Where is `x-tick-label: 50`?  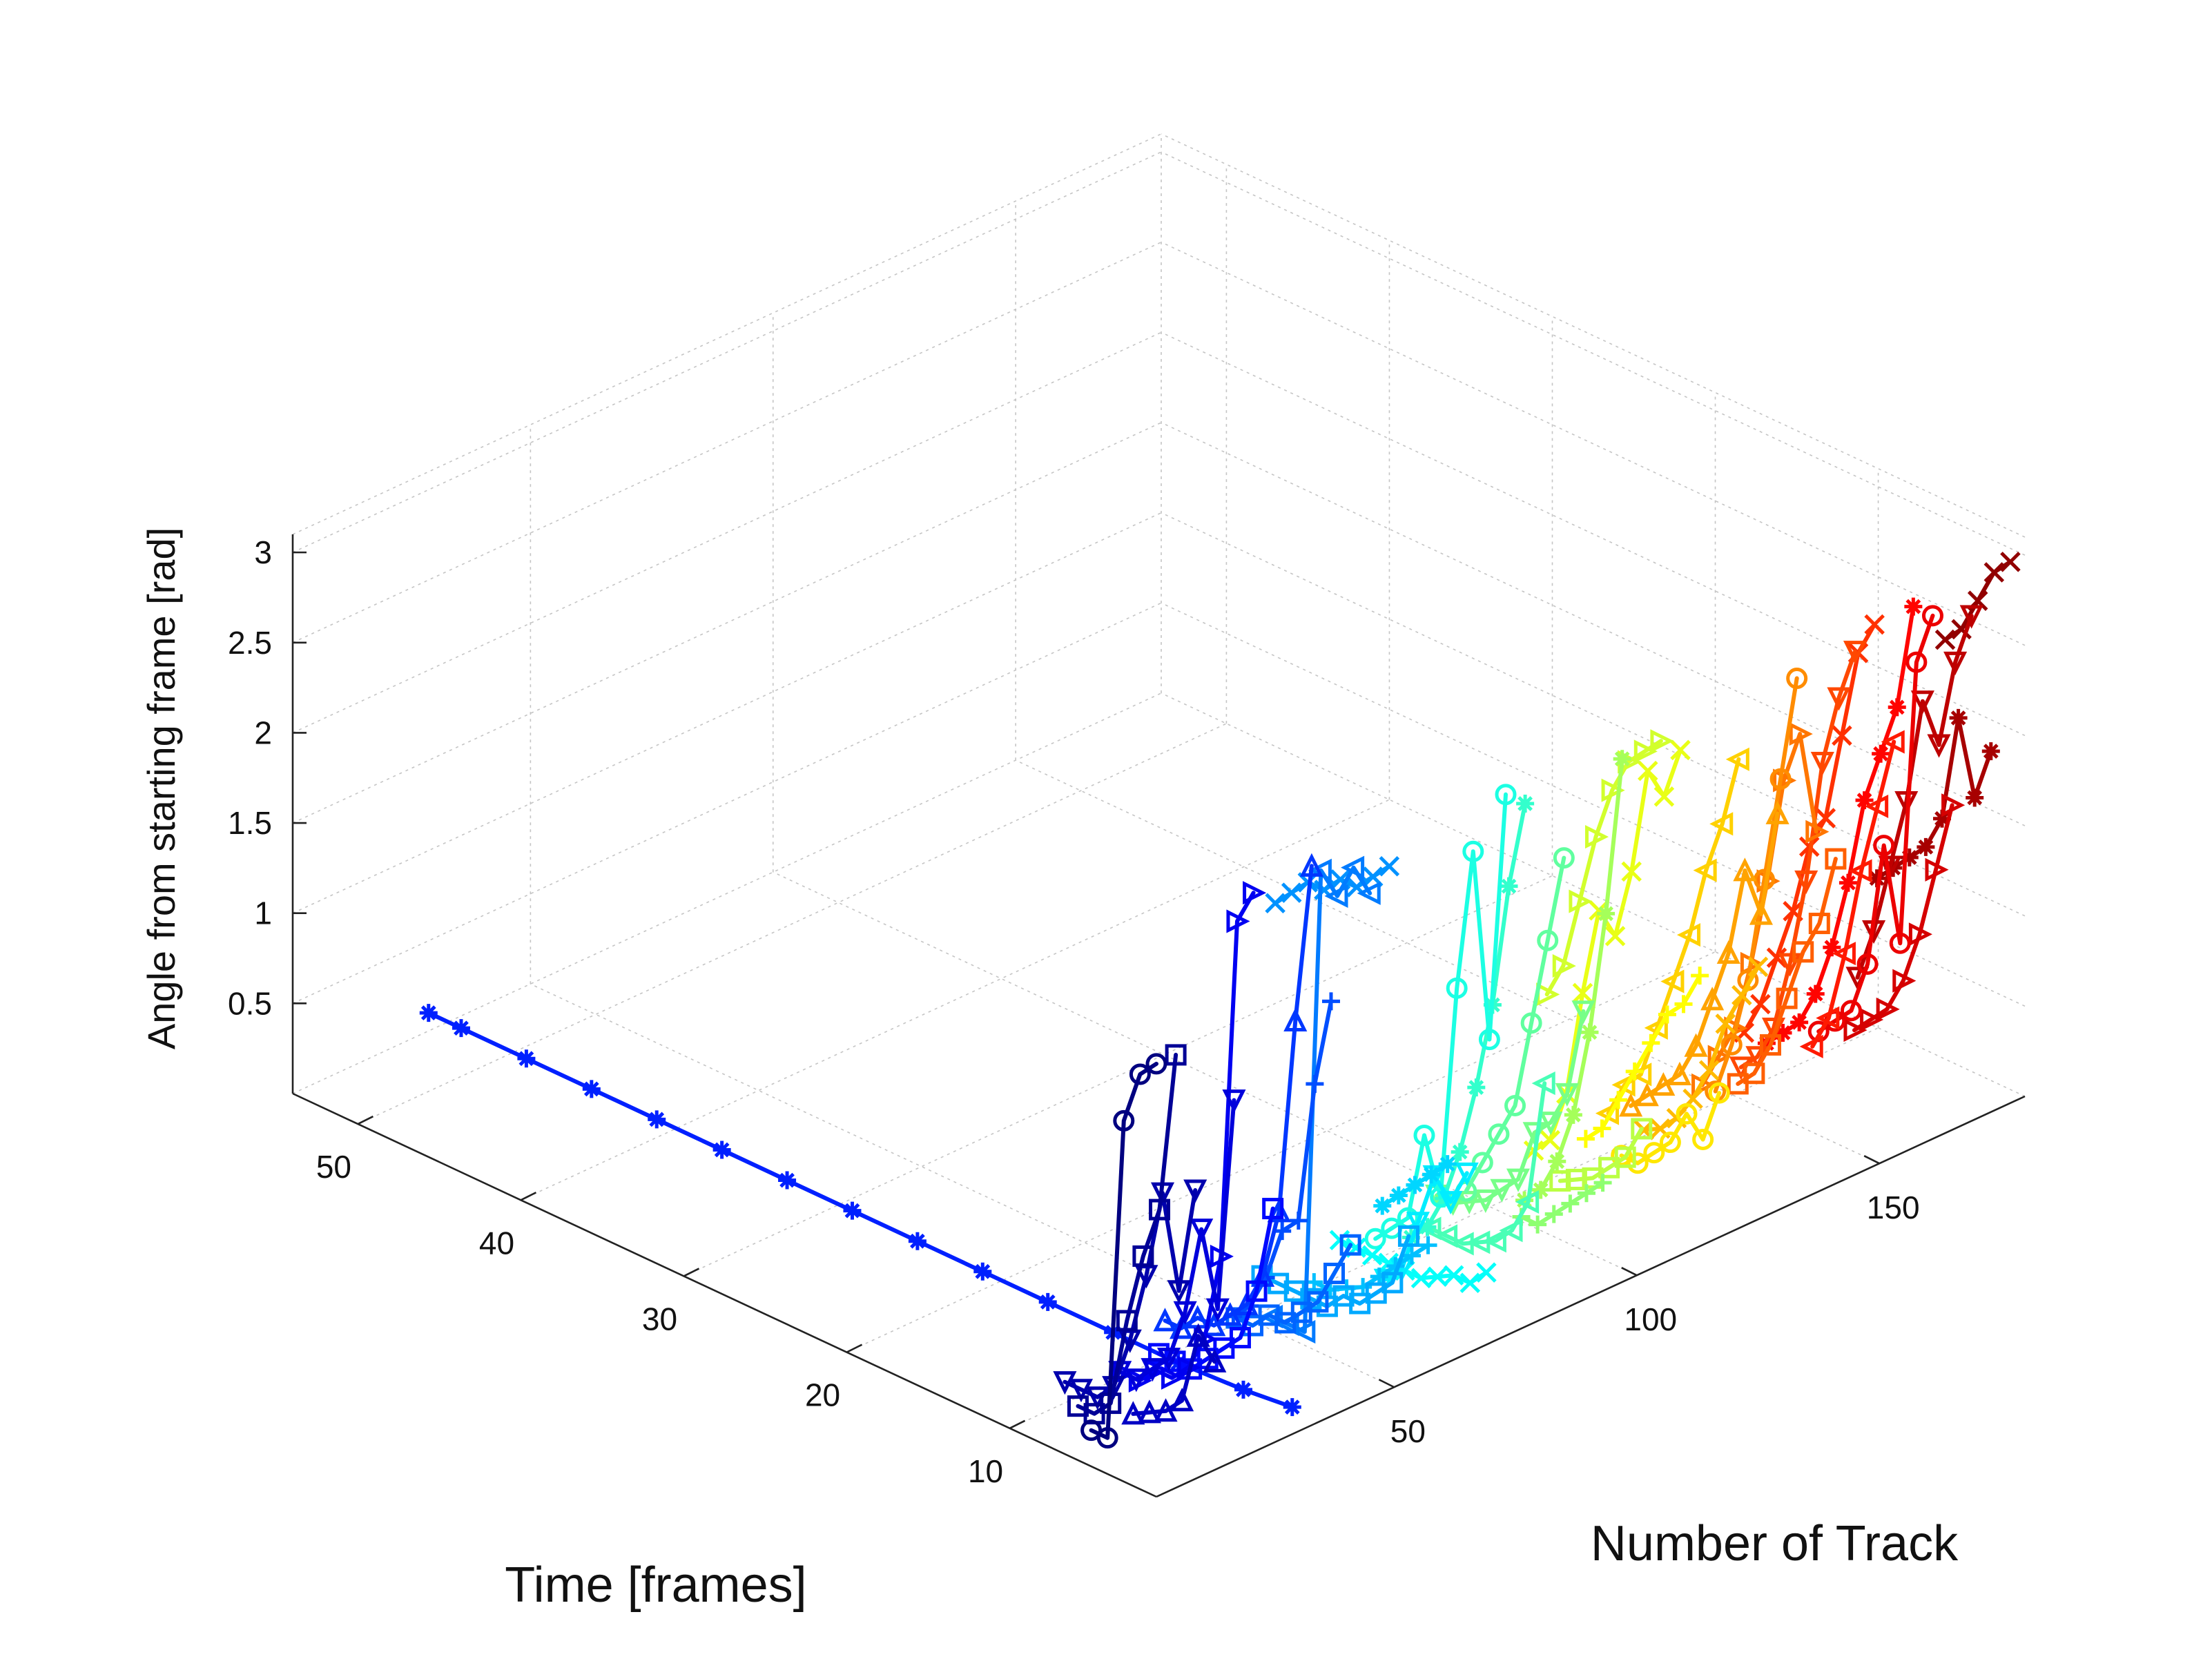
x-tick-label: 50 is located at coordinates (333, 1167).